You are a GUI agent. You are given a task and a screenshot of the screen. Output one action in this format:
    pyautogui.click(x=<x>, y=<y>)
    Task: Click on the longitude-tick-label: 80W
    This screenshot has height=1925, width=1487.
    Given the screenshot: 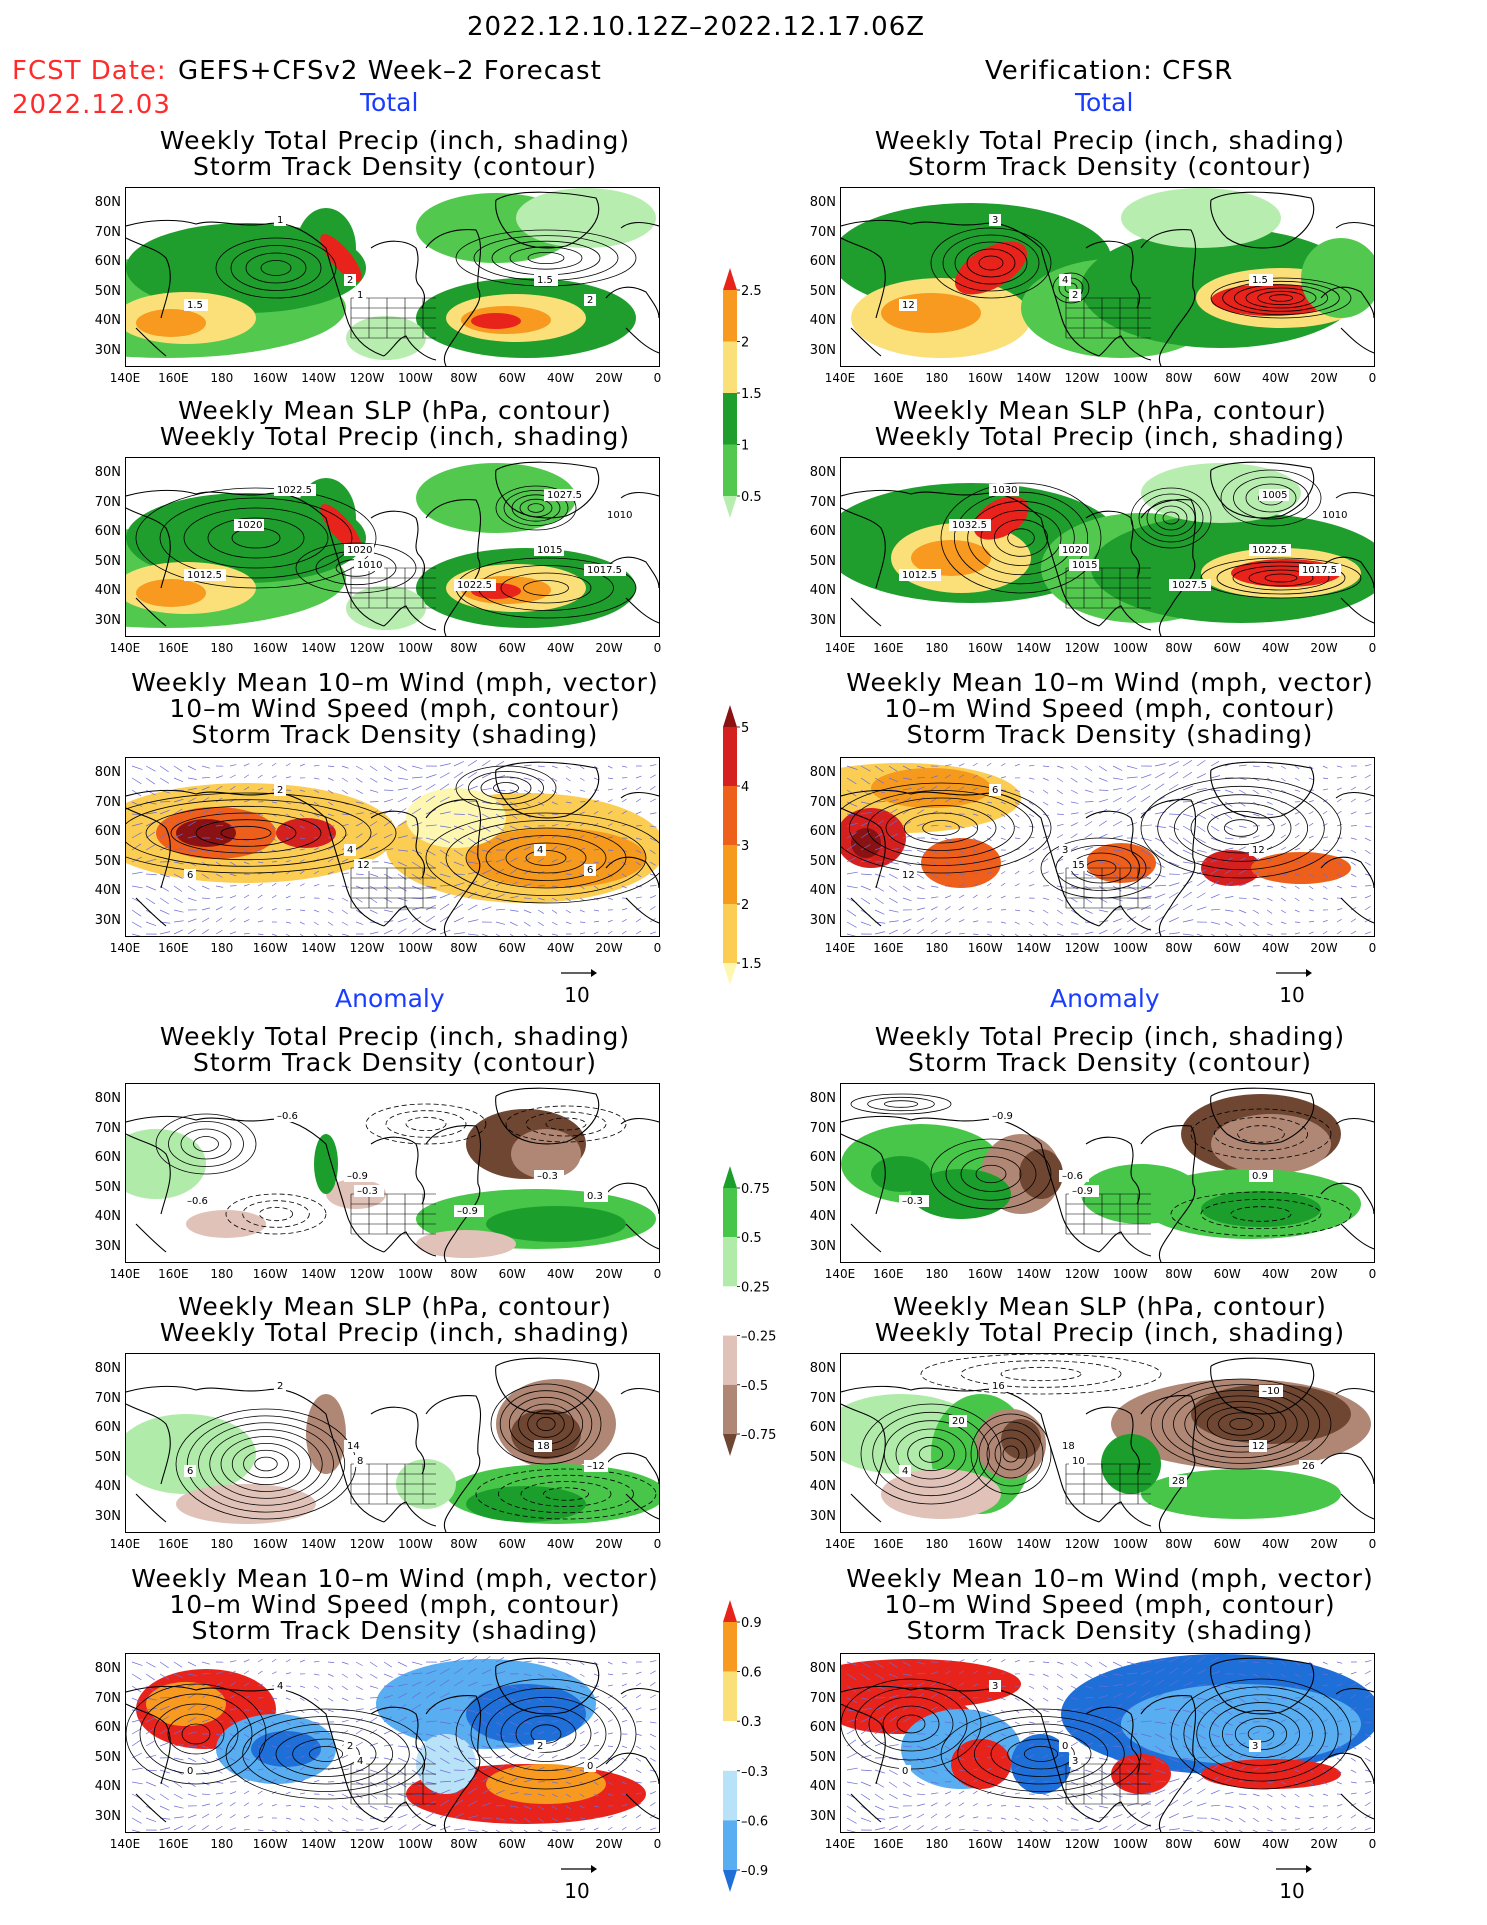 What is the action you would take?
    pyautogui.click(x=1179, y=1844)
    